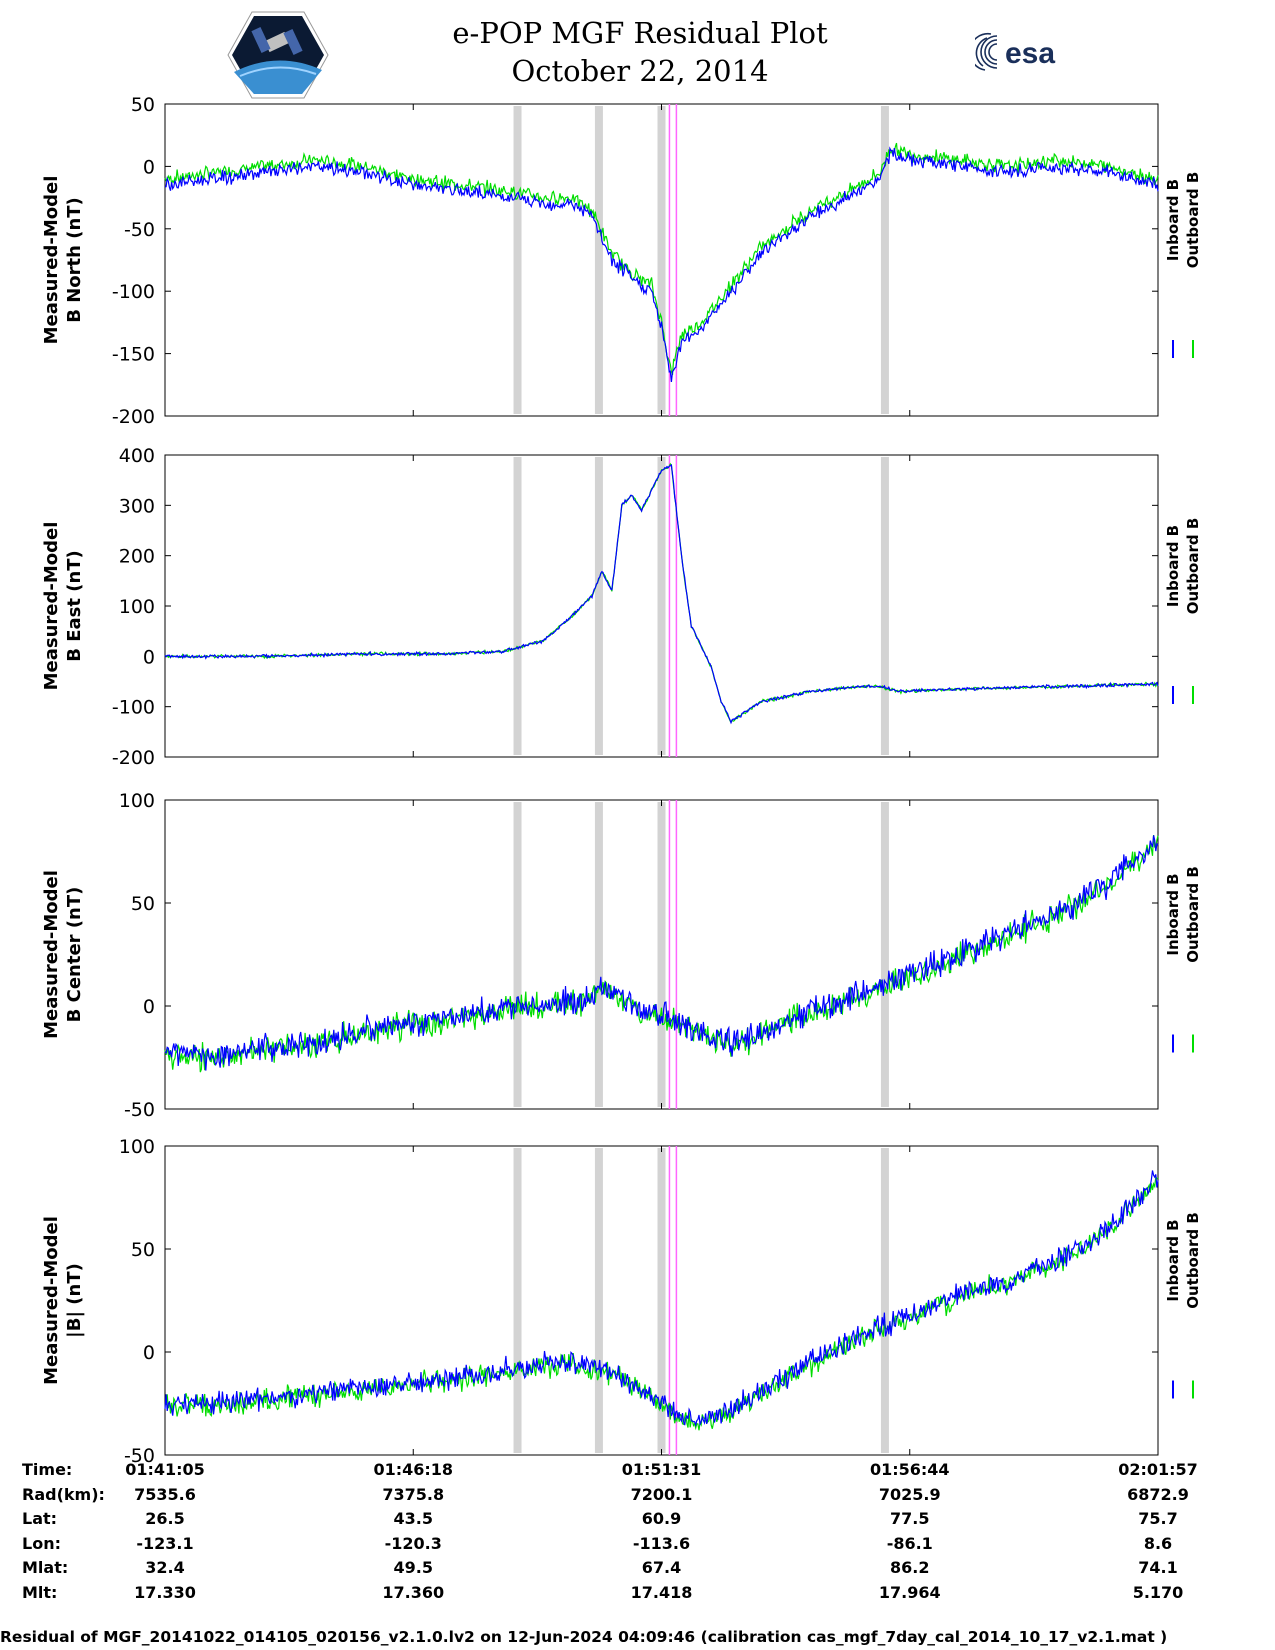 The width and height of the screenshot is (1275, 1650). What do you see at coordinates (41, 1543) in the screenshot?
I see `info-row-label: Lon:` at bounding box center [41, 1543].